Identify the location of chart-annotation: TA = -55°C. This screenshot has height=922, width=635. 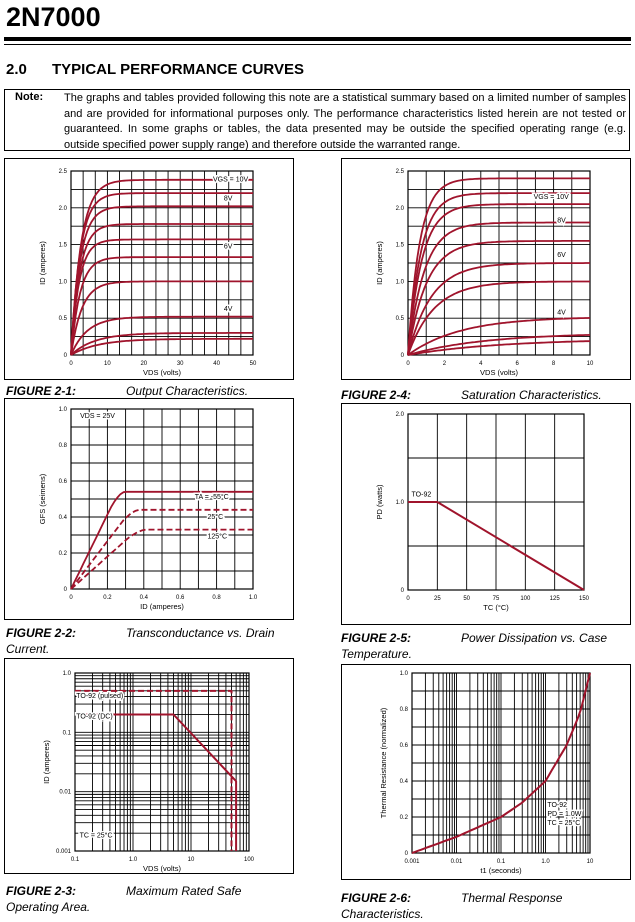
(212, 497).